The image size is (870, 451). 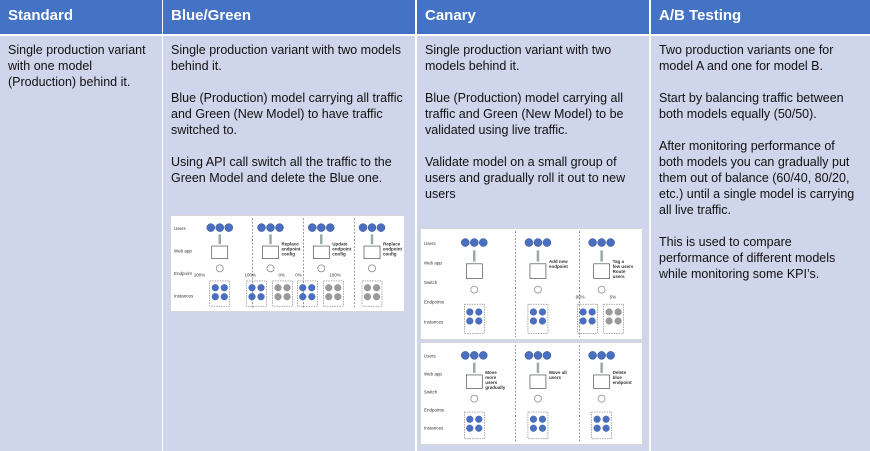 What do you see at coordinates (434, 410) in the screenshot?
I see `row-label: Endpoints` at bounding box center [434, 410].